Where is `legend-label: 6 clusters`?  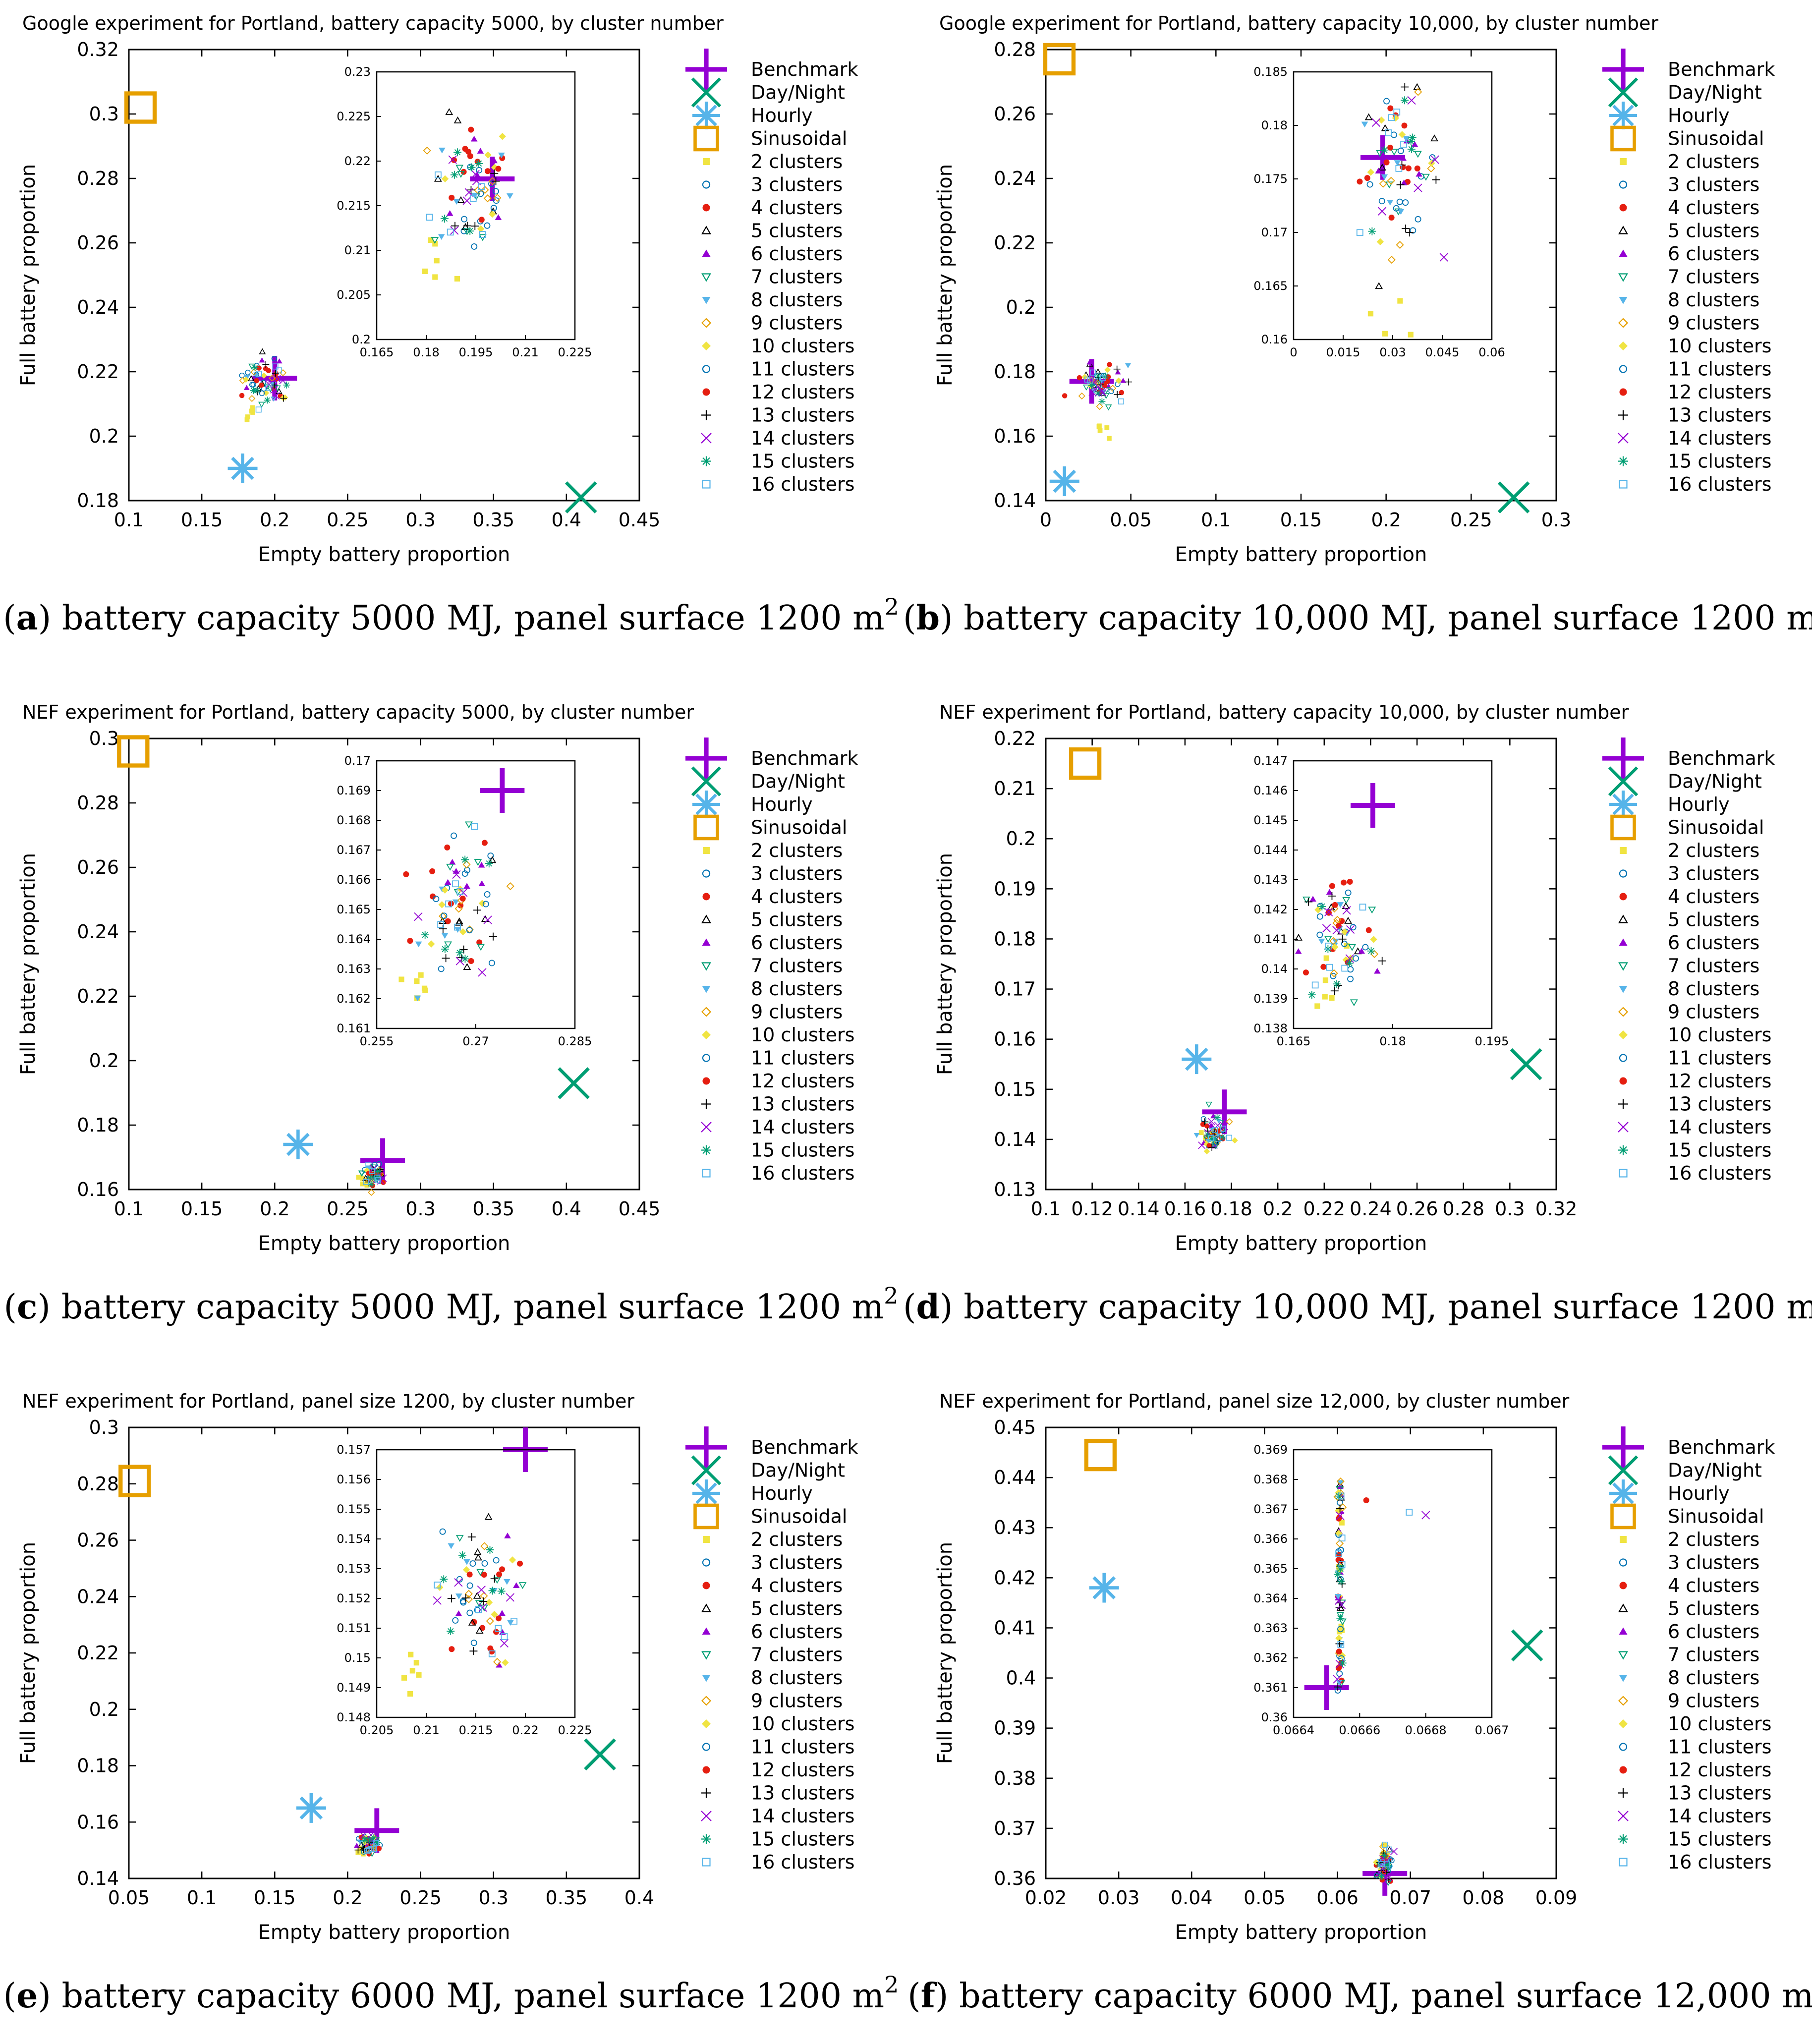
legend-label: 6 clusters is located at coordinates (1714, 943).